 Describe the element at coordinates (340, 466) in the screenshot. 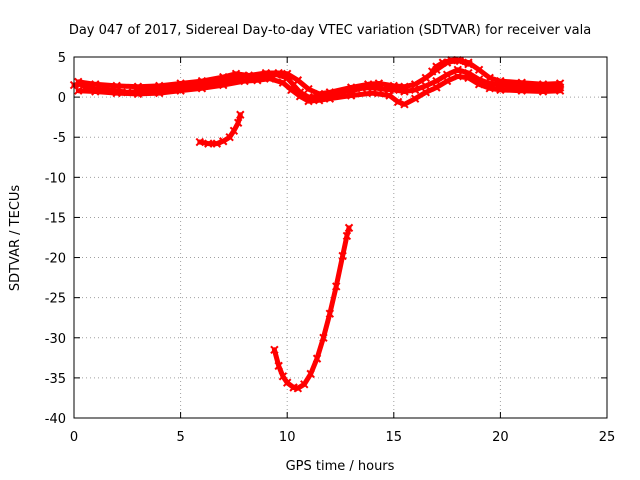

I see `x-axis-label: GPS time / hours` at that location.